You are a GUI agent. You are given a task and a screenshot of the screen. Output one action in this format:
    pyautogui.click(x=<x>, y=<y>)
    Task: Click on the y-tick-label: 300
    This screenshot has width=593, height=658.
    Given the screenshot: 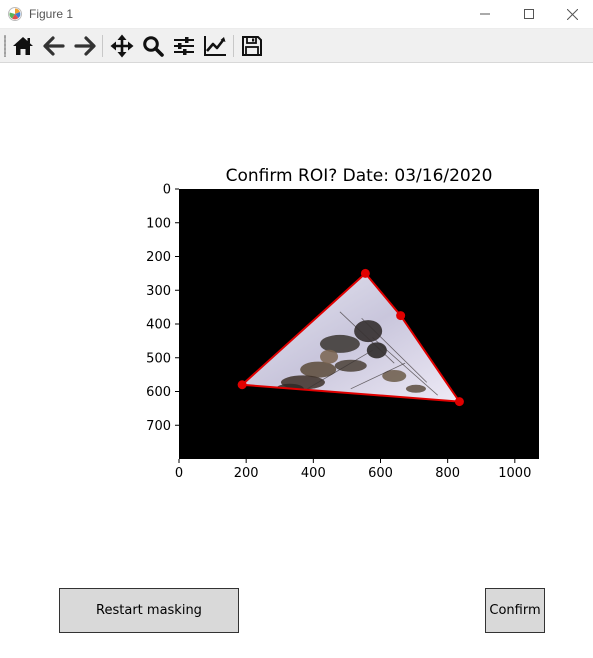 What is the action you would take?
    pyautogui.click(x=158, y=291)
    